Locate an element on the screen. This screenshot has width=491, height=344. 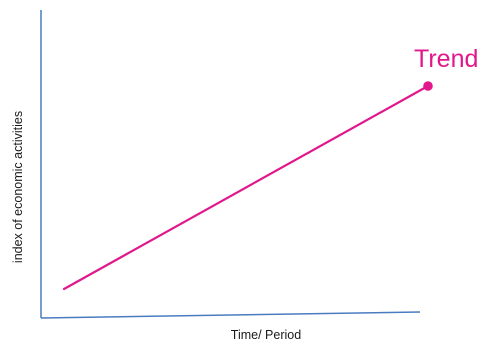
x-axis is located at coordinates (230, 315).